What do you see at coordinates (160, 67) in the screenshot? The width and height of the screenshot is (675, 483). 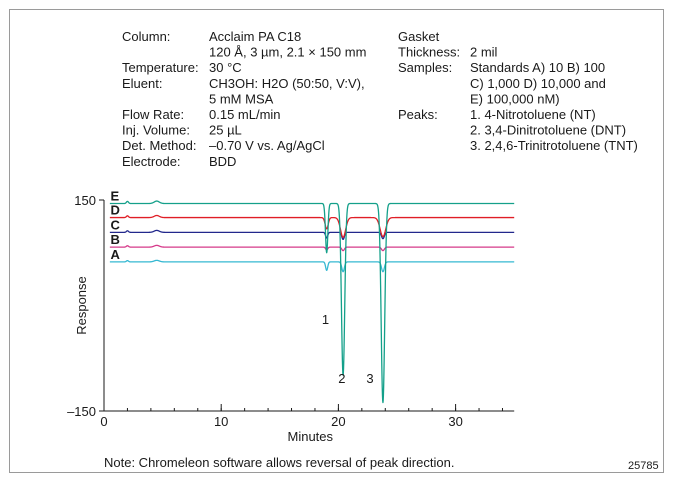 I see `condition-label-1: Temperature:` at bounding box center [160, 67].